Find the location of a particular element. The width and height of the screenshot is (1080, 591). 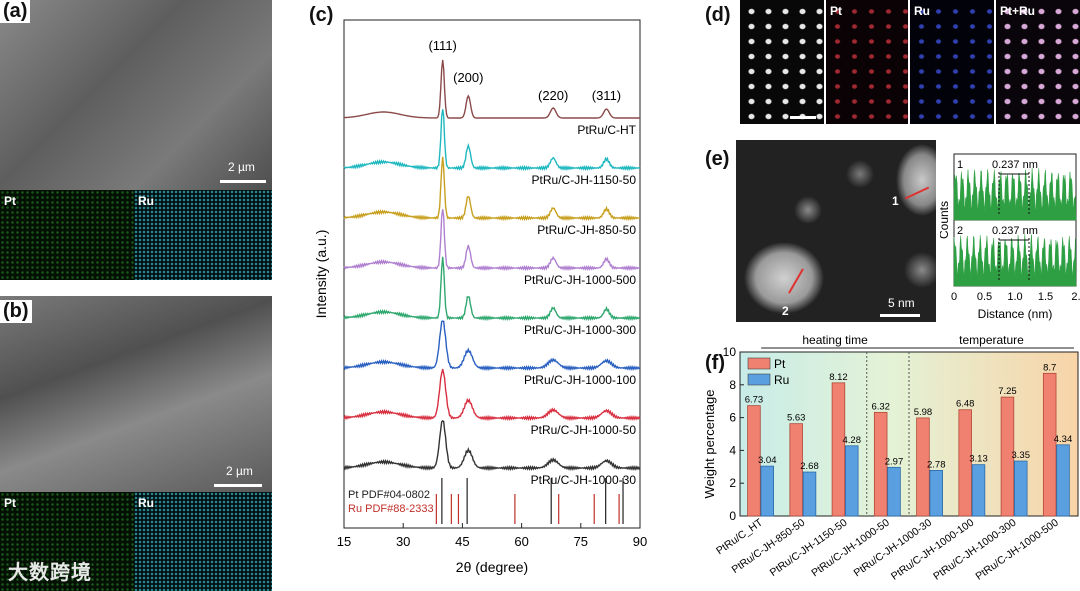

bar-value: 4.34 is located at coordinates (1063, 439).